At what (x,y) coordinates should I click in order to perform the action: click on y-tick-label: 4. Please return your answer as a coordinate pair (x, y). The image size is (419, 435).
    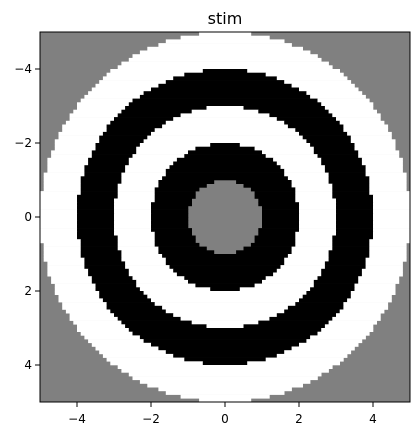
    Looking at the image, I should click on (28, 365).